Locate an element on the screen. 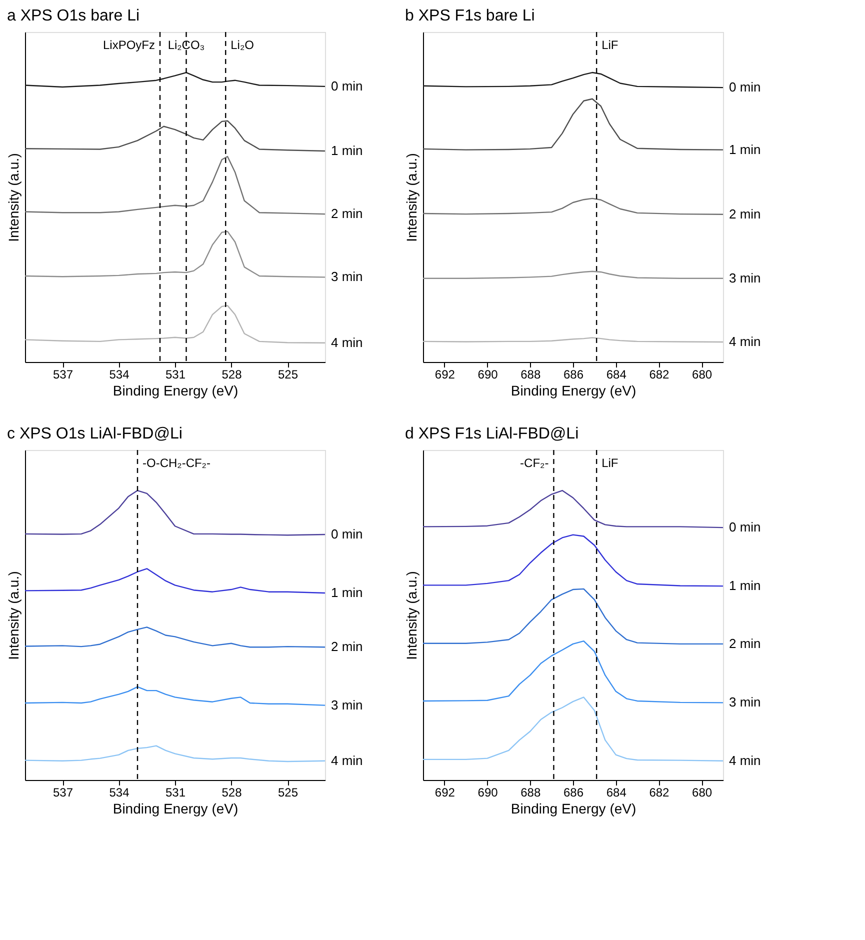 Image resolution: width=865 pixels, height=940 pixels. chart-title: b XPS F1s bare Li is located at coordinates (470, 15).